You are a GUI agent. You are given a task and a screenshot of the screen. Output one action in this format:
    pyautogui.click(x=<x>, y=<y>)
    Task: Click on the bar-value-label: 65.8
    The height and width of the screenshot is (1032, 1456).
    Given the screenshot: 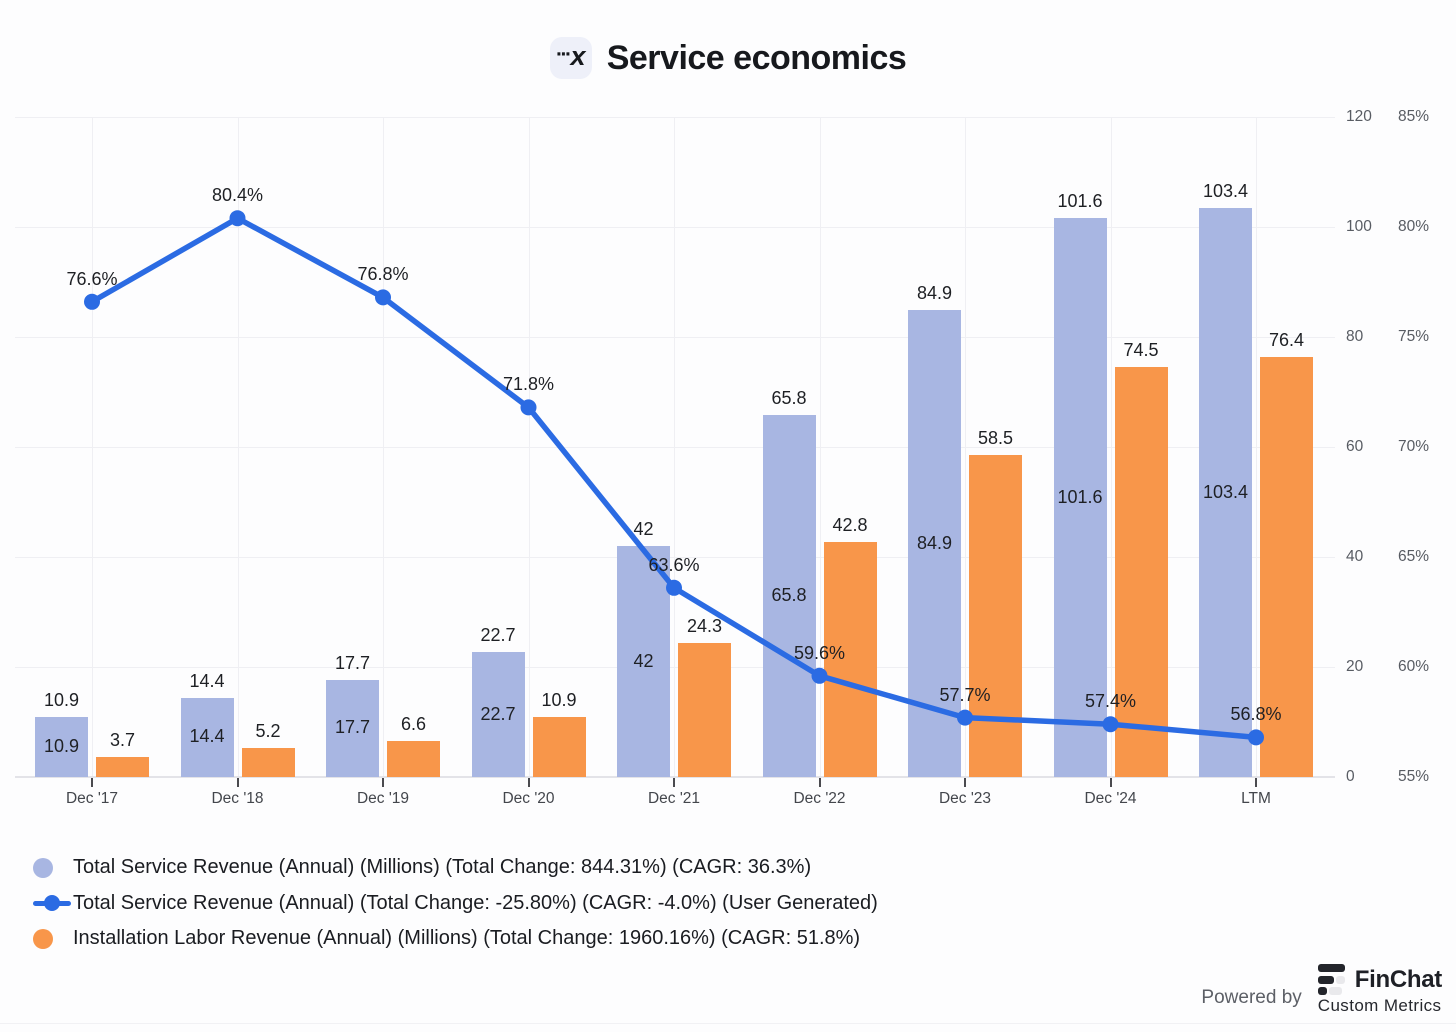 What is the action you would take?
    pyautogui.click(x=789, y=398)
    